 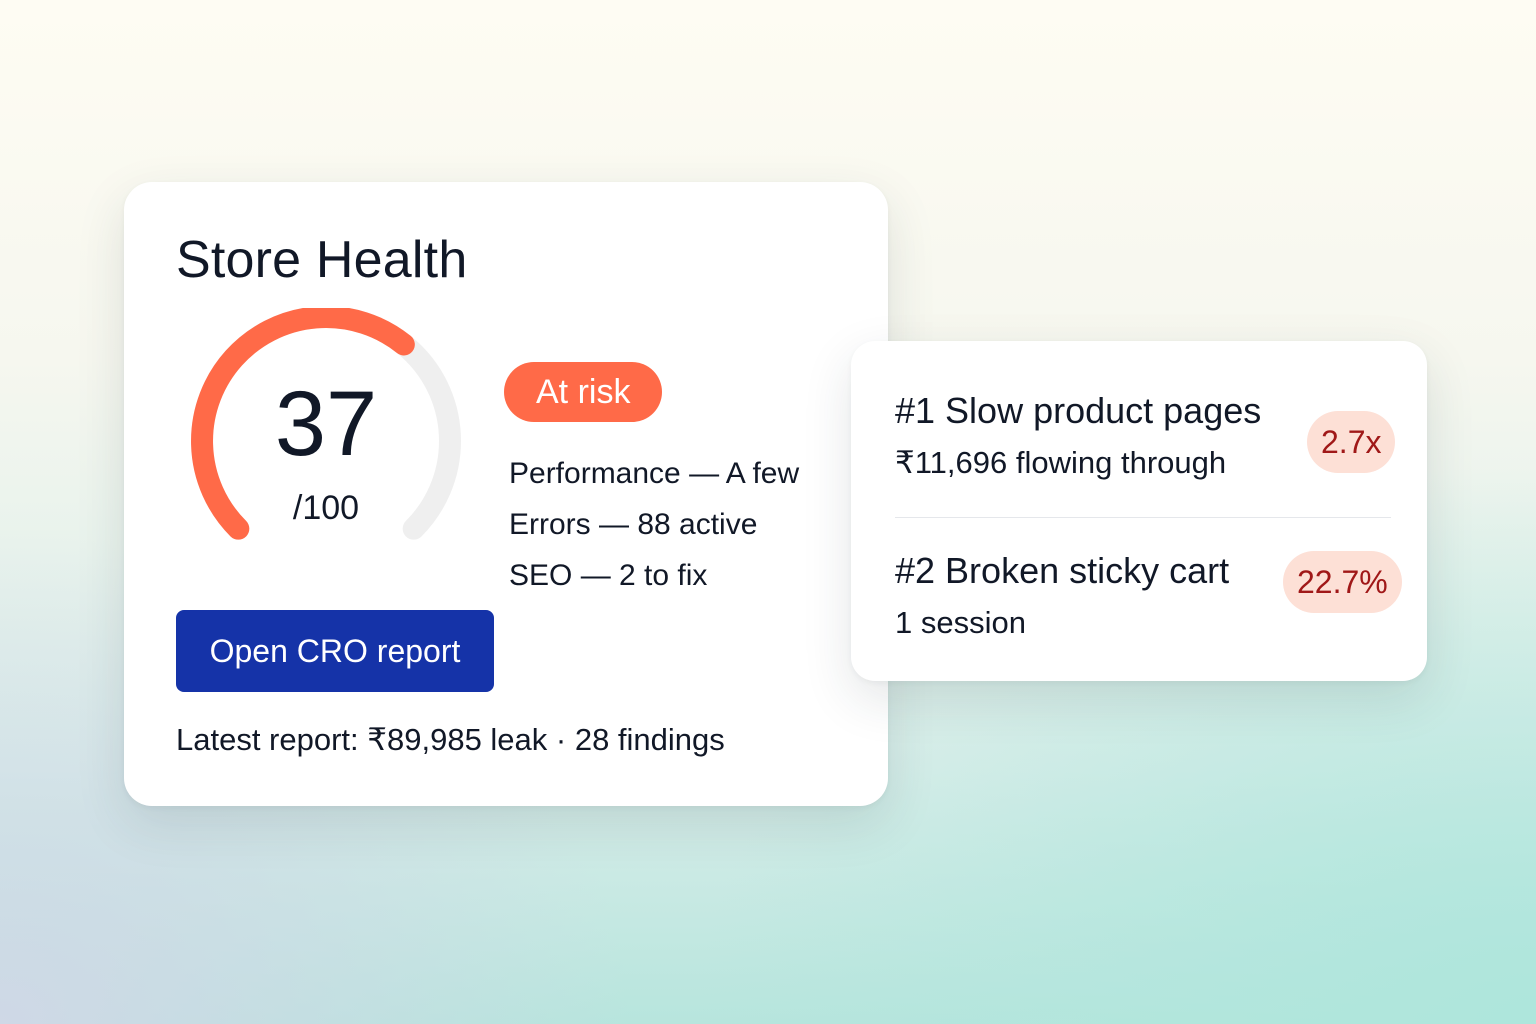 What do you see at coordinates (326, 508) in the screenshot?
I see `score-max: /100` at bounding box center [326, 508].